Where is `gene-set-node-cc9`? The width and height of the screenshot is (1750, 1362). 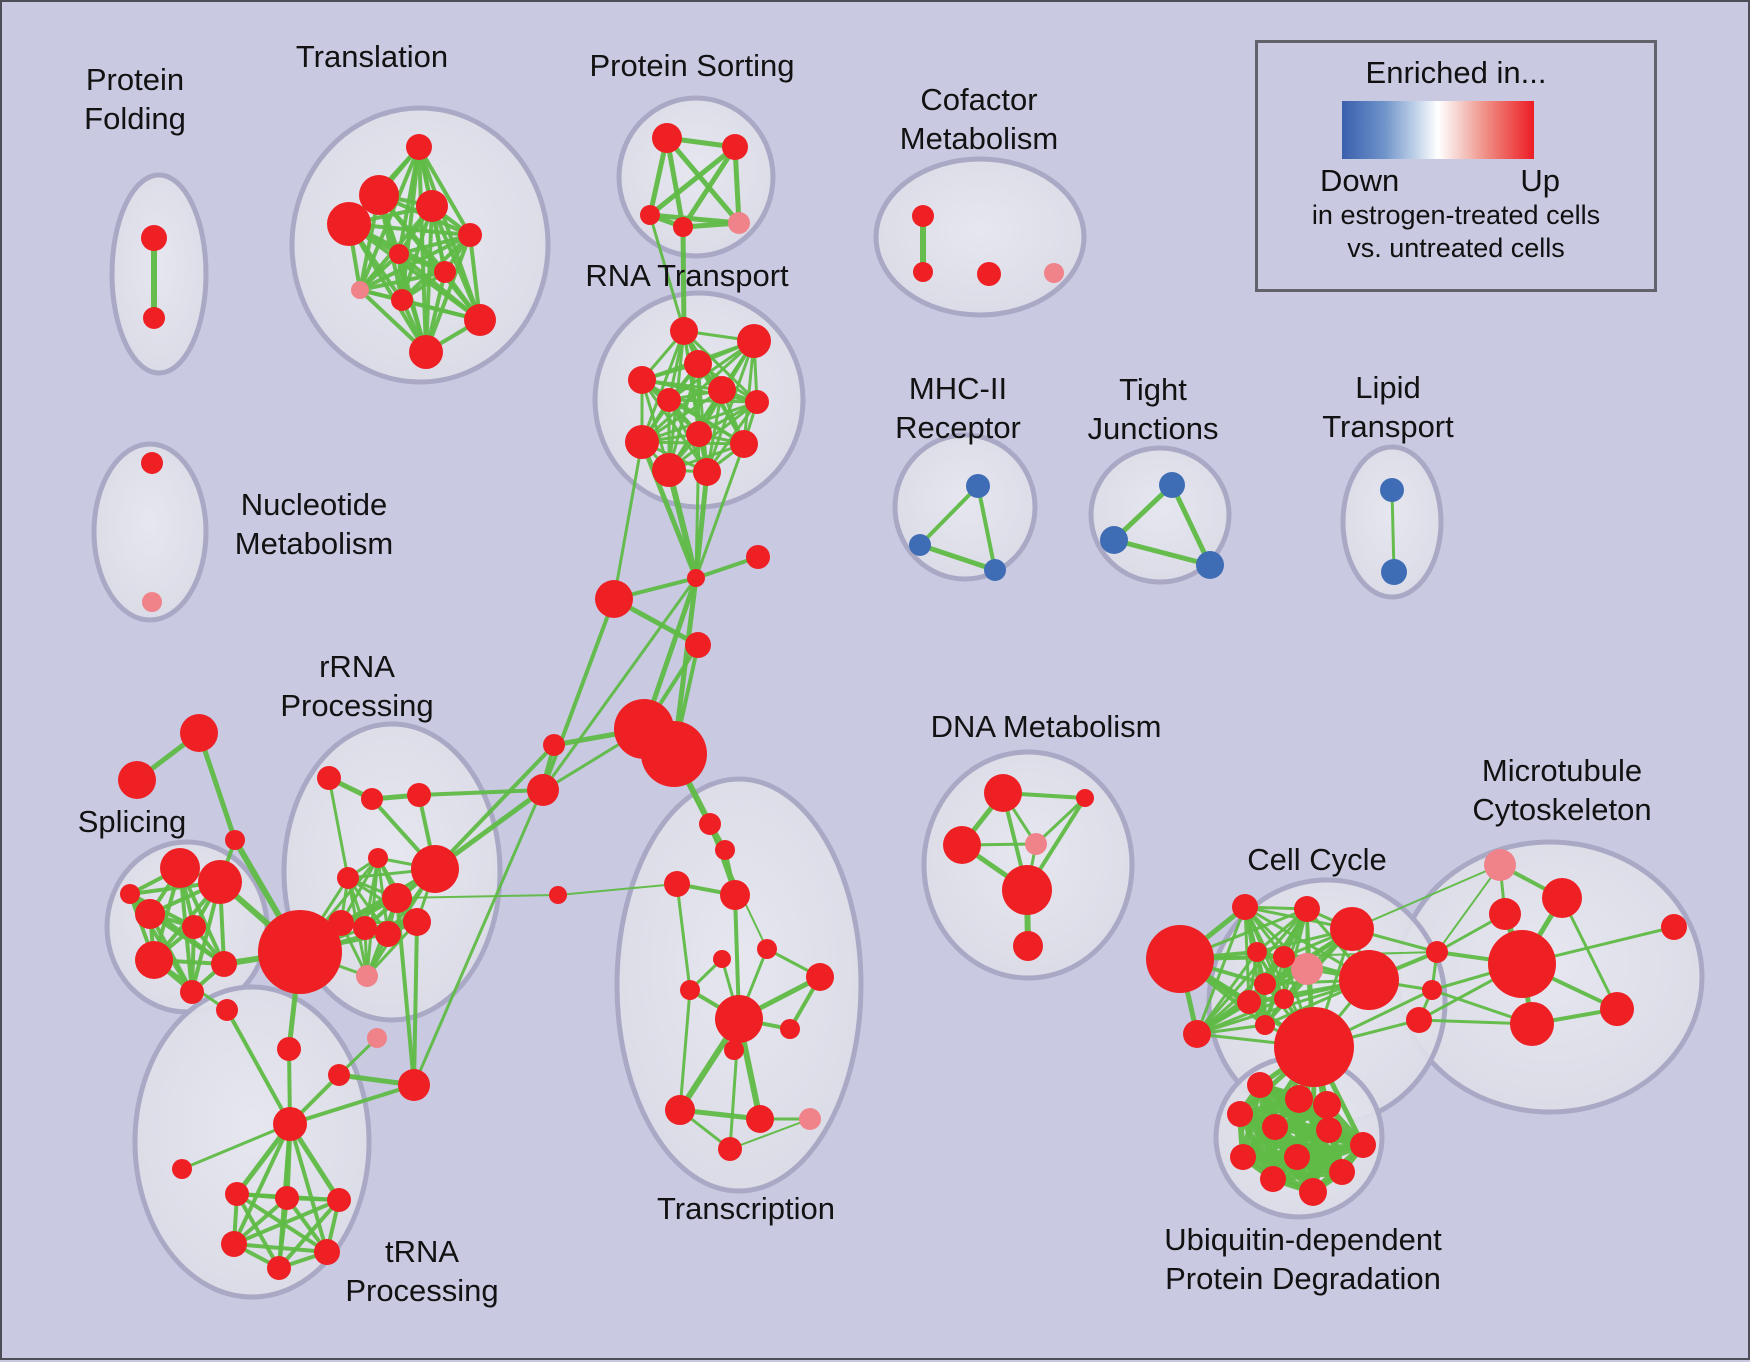 gene-set-node-cc9 is located at coordinates (1249, 1002).